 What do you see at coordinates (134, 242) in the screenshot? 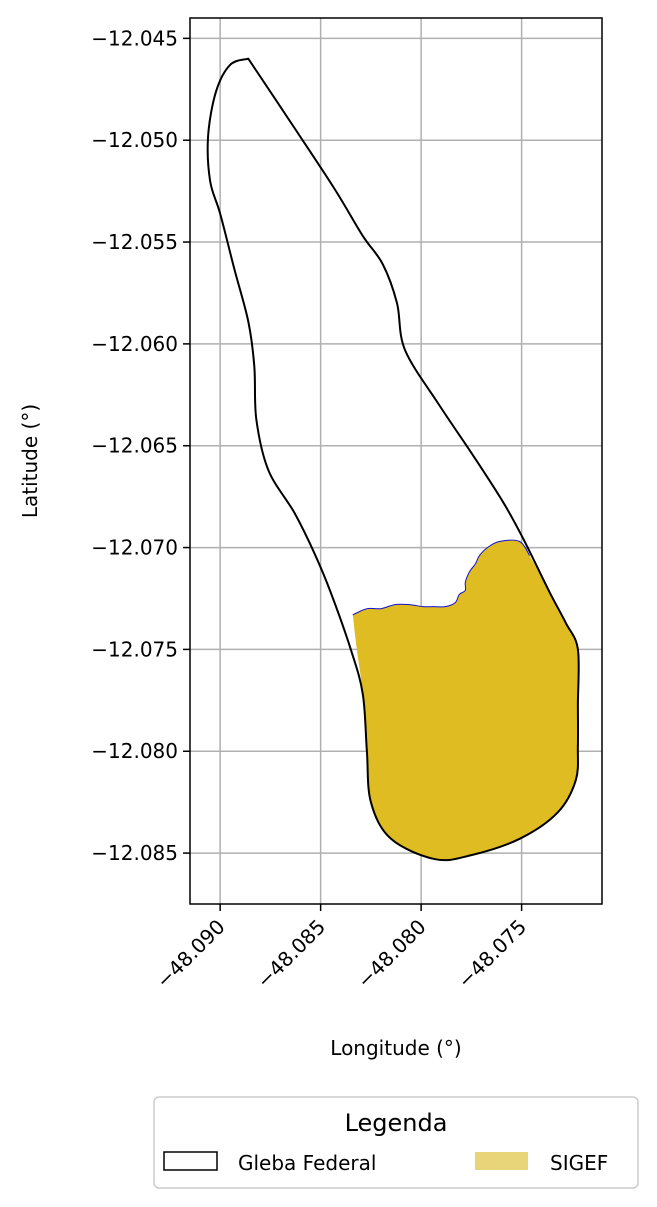
I see `y-tick-label: −12.055` at bounding box center [134, 242].